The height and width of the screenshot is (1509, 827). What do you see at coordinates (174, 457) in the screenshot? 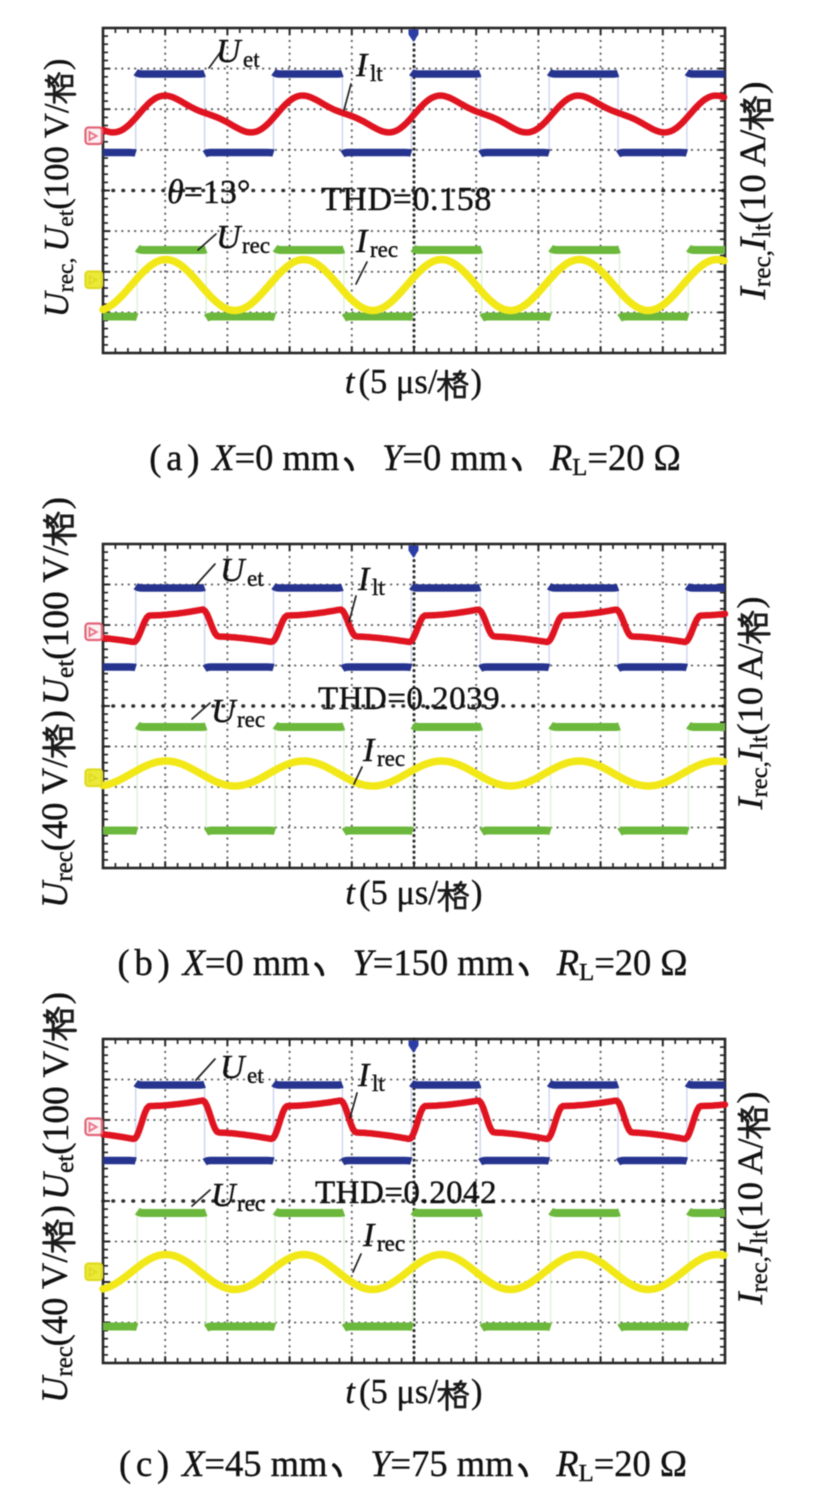
I see `svg-text: a` at bounding box center [174, 457].